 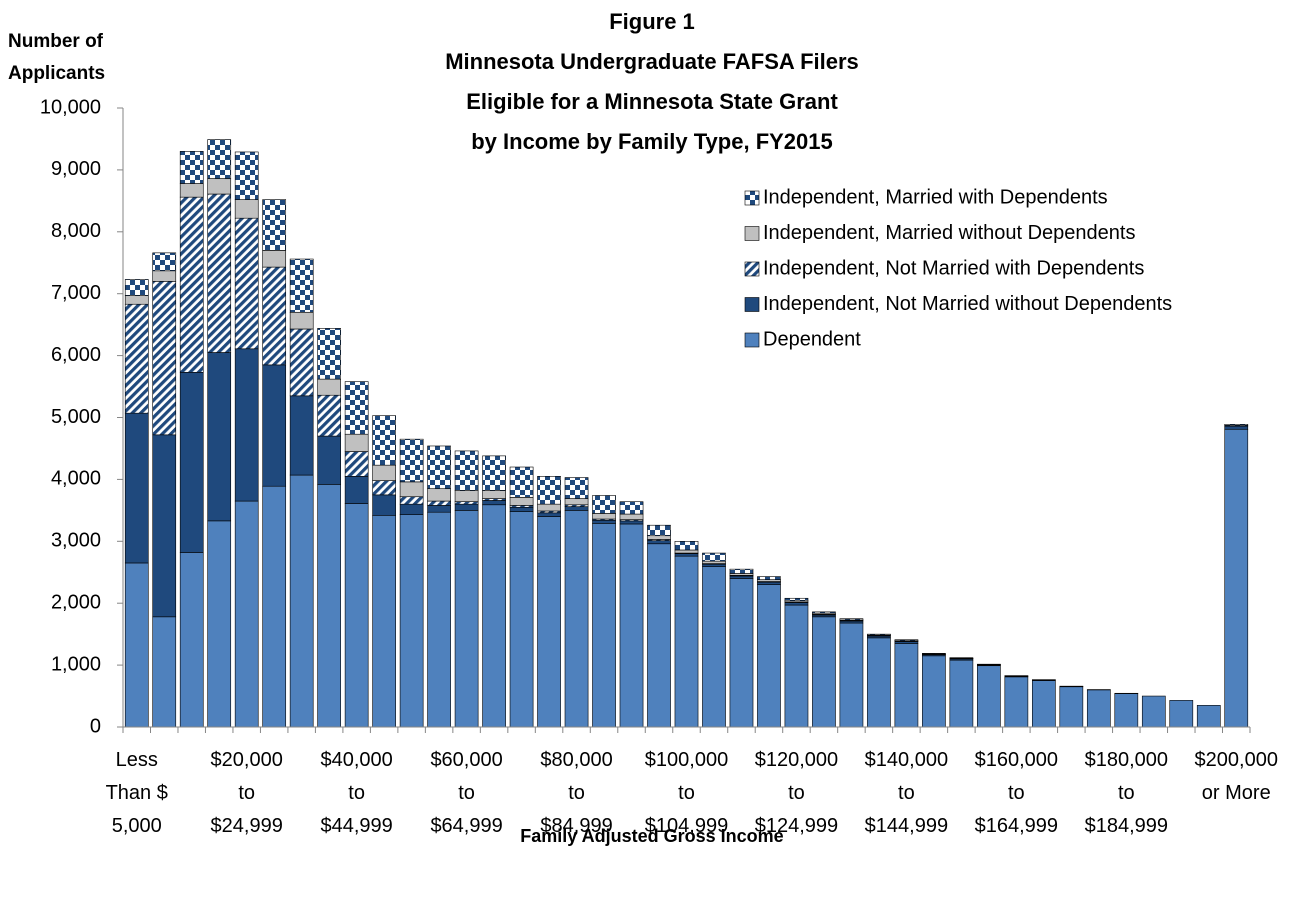 What do you see at coordinates (76, 169) in the screenshot?
I see `y-tick-label: 9,000` at bounding box center [76, 169].